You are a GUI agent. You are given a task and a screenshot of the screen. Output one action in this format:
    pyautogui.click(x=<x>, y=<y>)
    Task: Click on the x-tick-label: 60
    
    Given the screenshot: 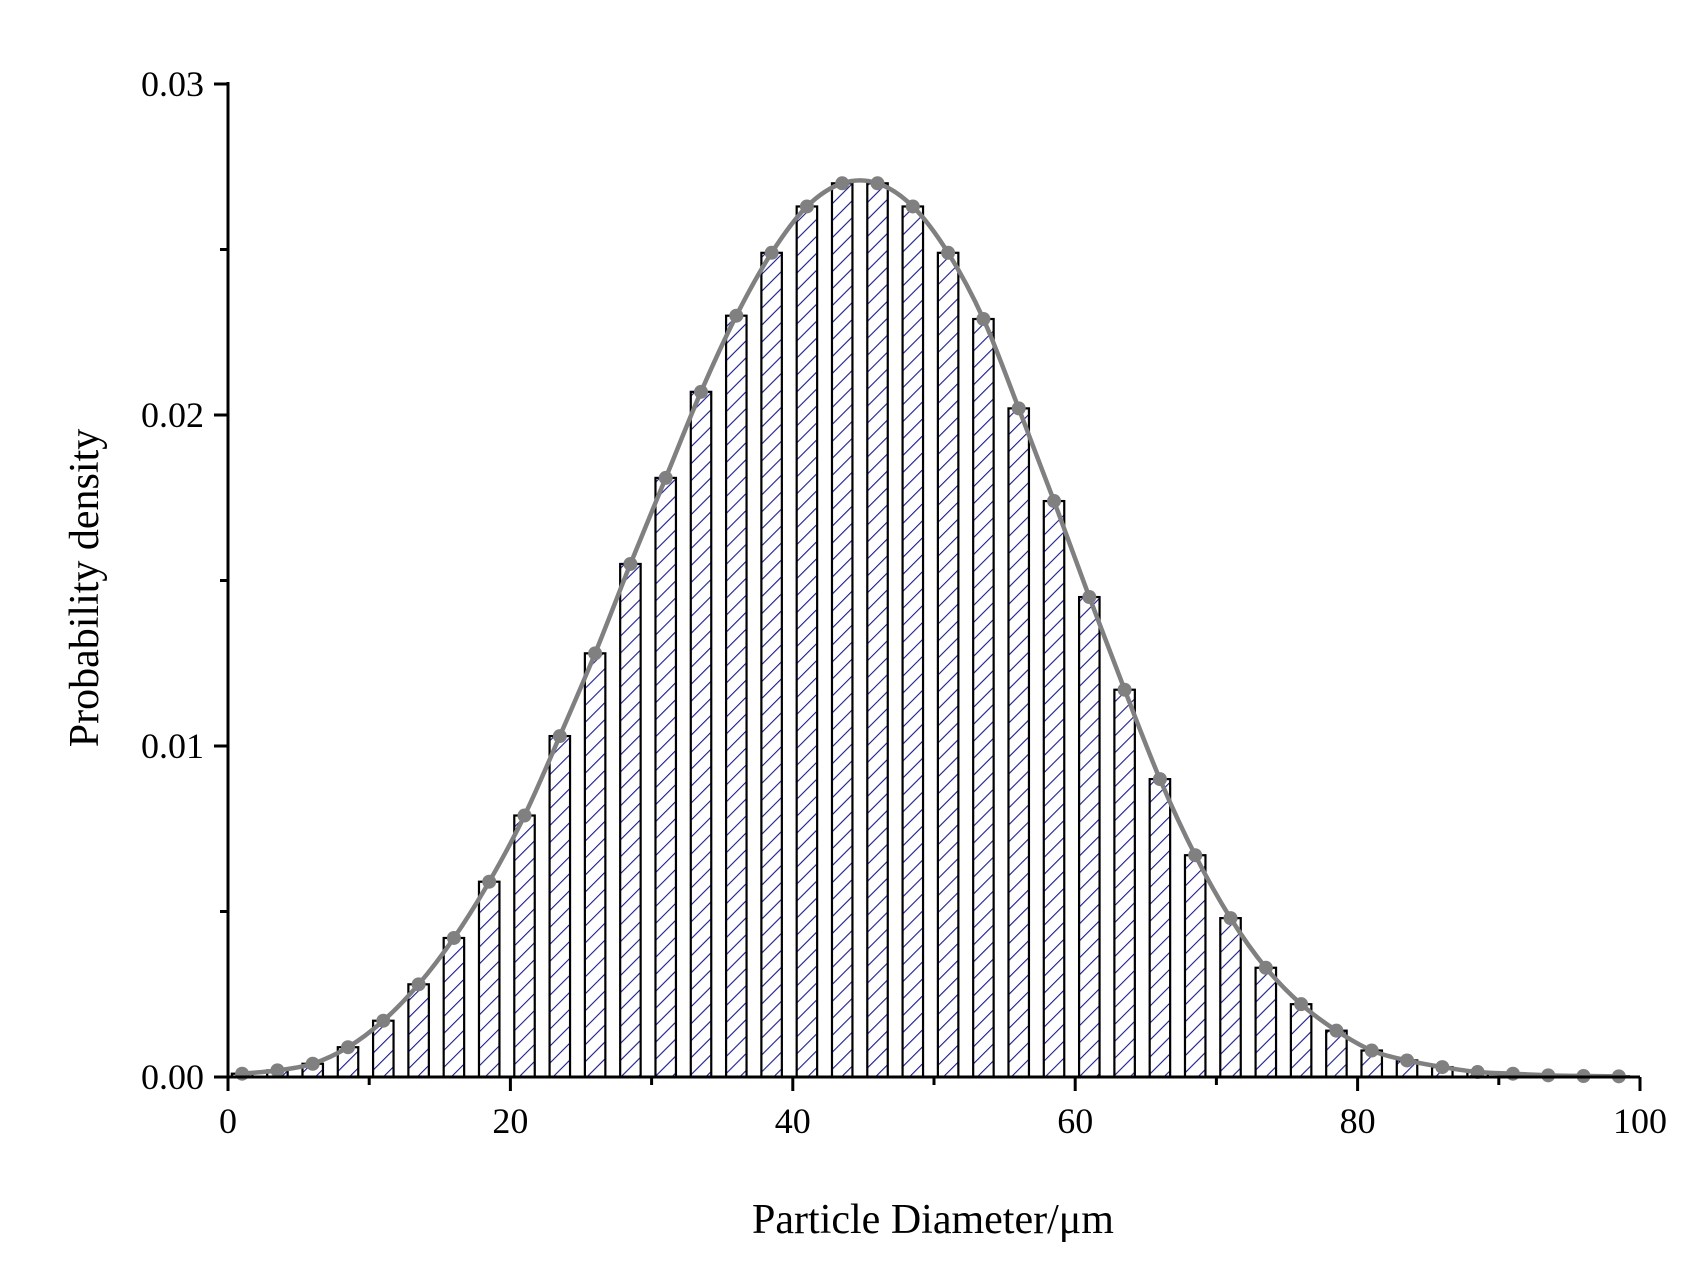 What is the action you would take?
    pyautogui.click(x=1075, y=1121)
    